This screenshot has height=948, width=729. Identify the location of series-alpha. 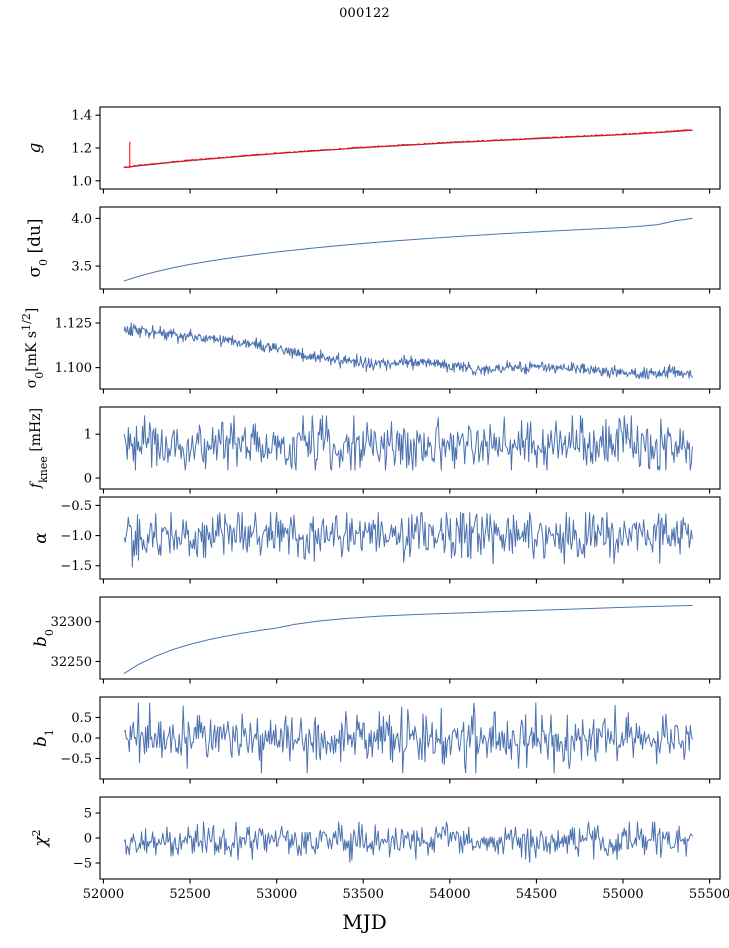
(408, 540).